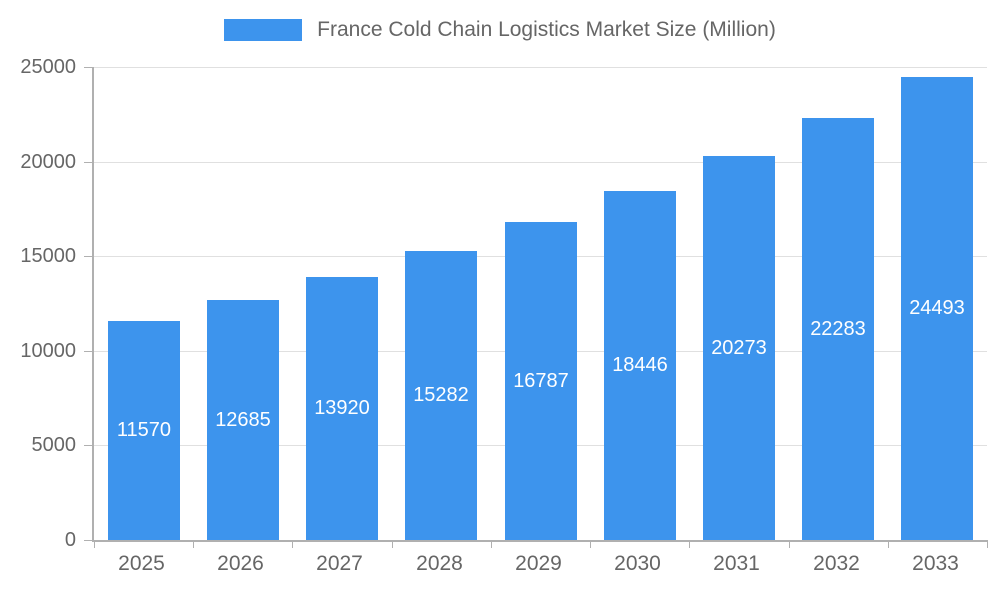 The height and width of the screenshot is (600, 1000). What do you see at coordinates (538, 563) in the screenshot?
I see `x-axis-label: 2029` at bounding box center [538, 563].